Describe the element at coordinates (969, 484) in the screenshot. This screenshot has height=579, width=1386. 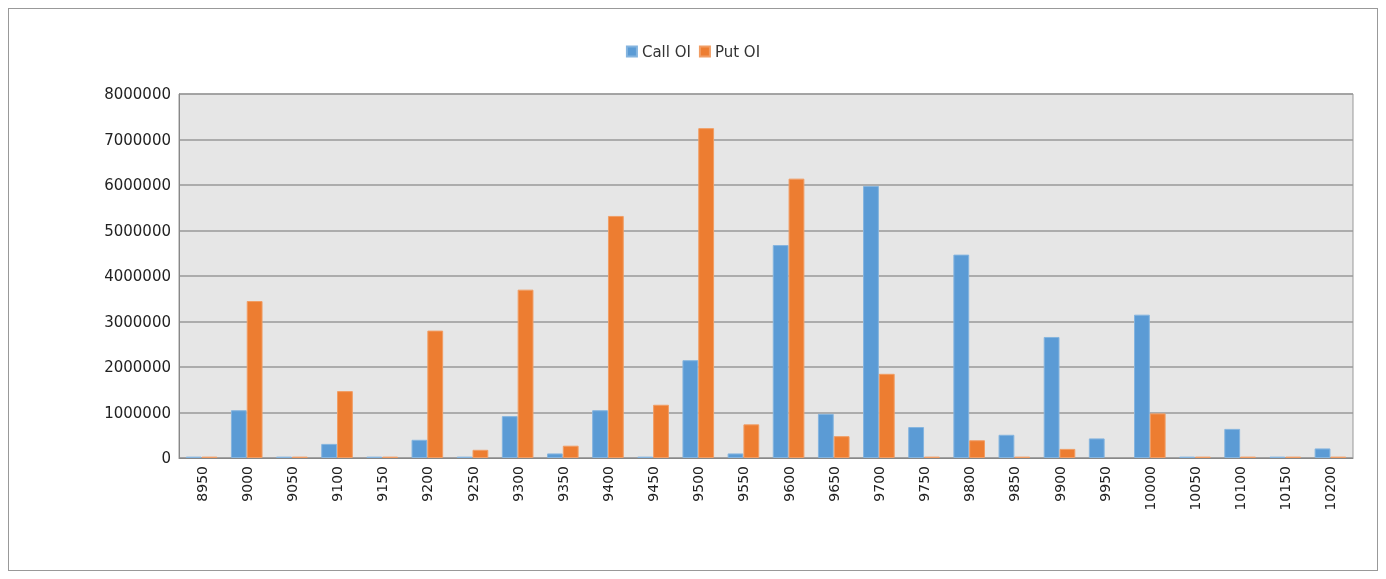
I see `x-tick-label: 9800` at that location.